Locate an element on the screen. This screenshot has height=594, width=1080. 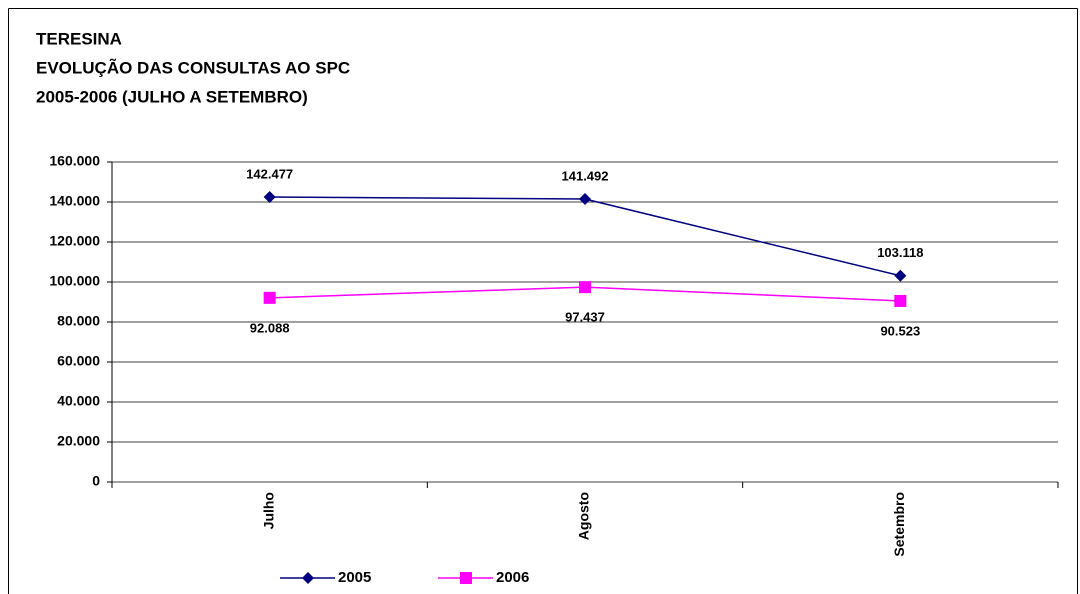
data-label: 92.088 is located at coordinates (270, 327).